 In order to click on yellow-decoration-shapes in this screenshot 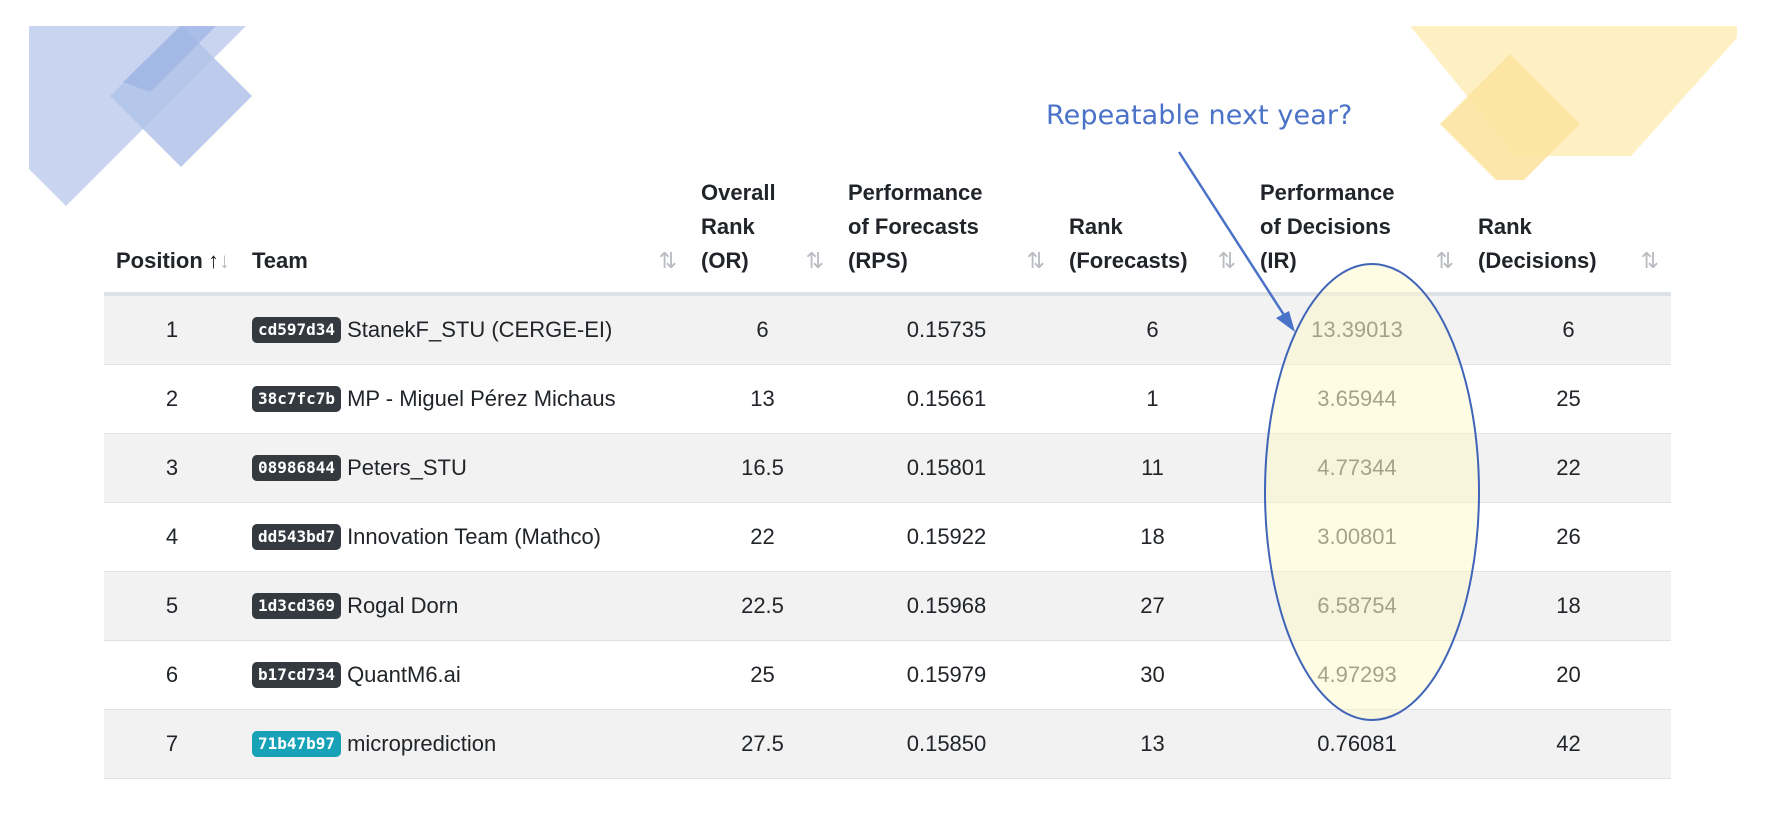, I will do `click(1573, 103)`.